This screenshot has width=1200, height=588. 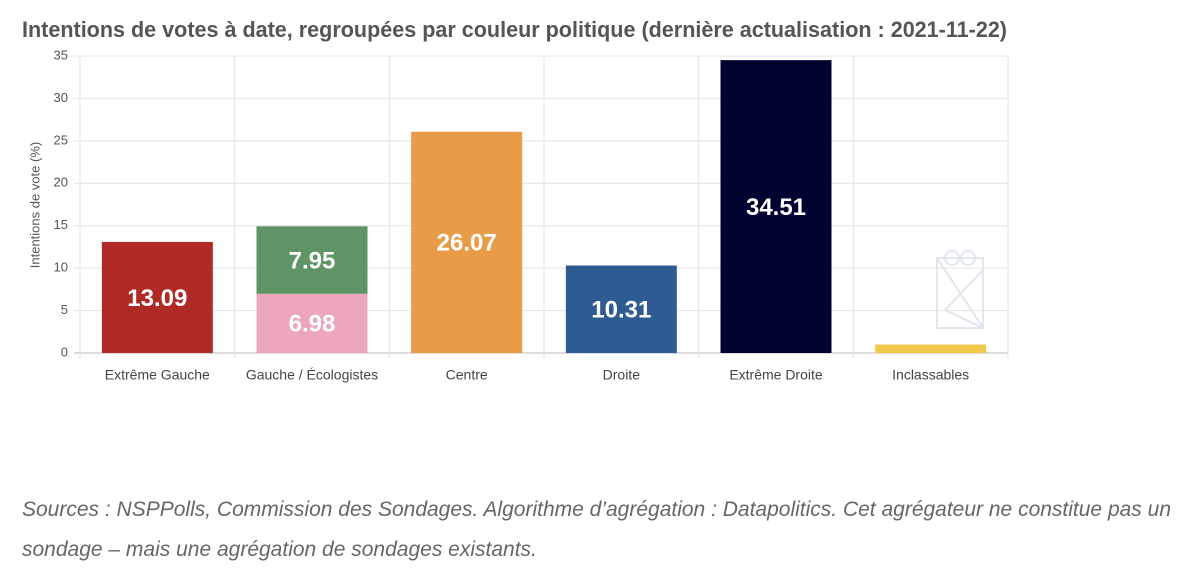 What do you see at coordinates (61, 224) in the screenshot?
I see `y-tick-label: 15` at bounding box center [61, 224].